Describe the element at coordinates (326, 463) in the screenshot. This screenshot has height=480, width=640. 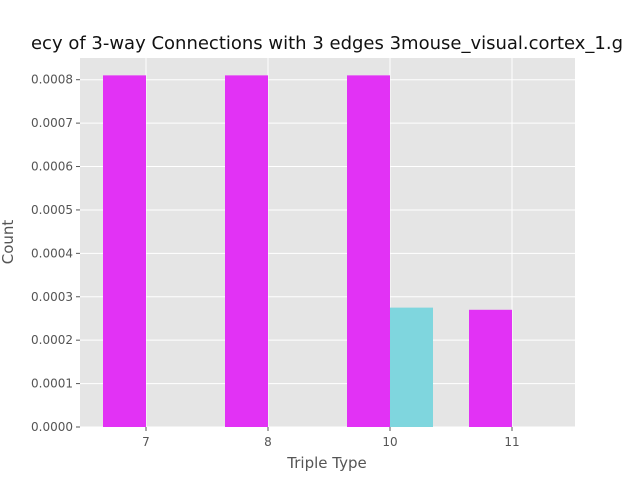
I see `x-axis-label: Triple Type` at that location.